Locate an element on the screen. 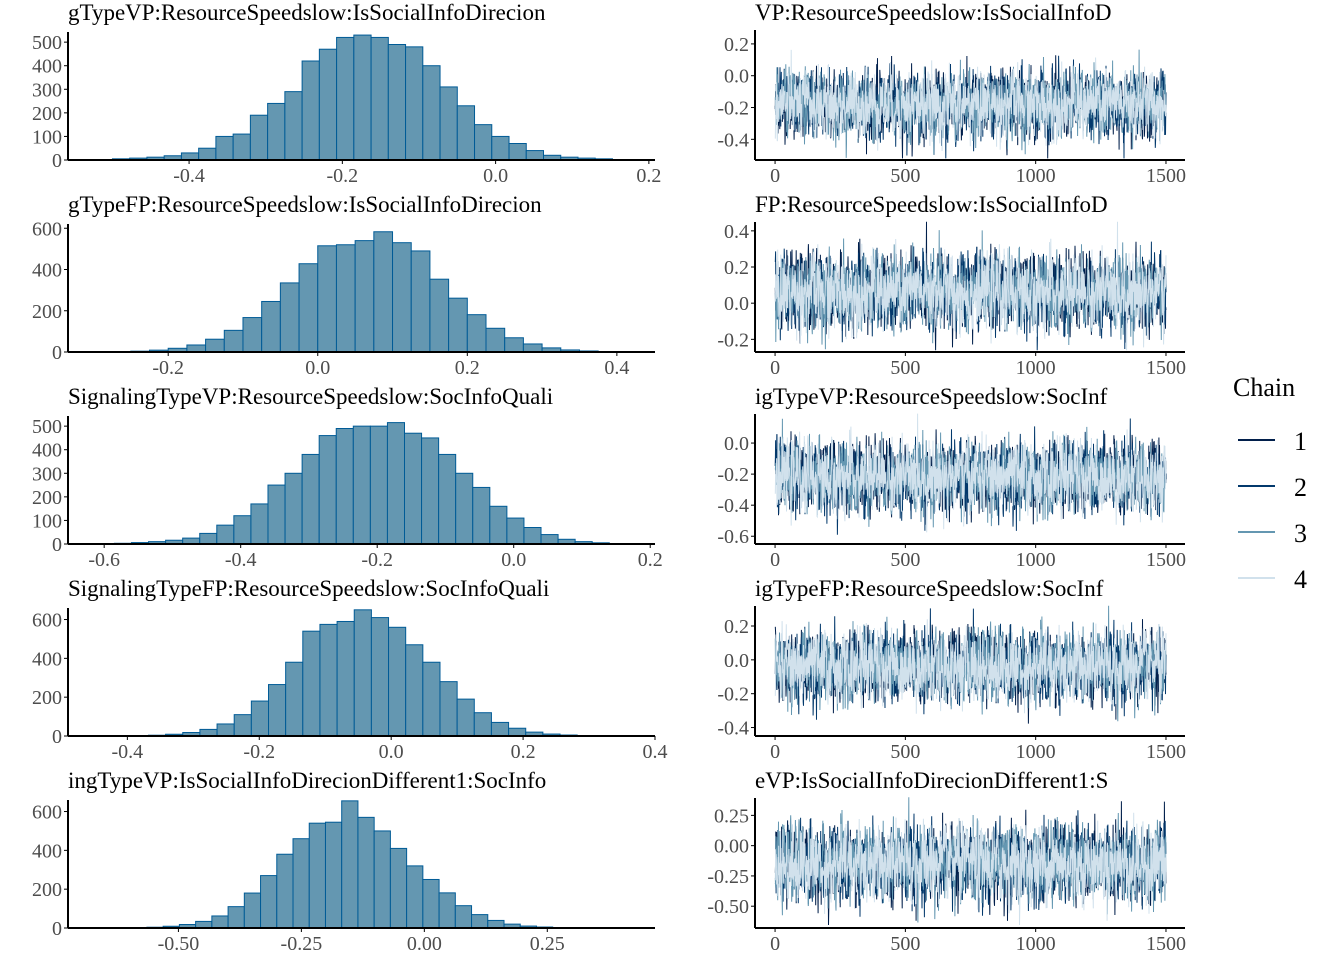 The image size is (1344, 960). x-tick-label: -0.6 is located at coordinates (104, 560).